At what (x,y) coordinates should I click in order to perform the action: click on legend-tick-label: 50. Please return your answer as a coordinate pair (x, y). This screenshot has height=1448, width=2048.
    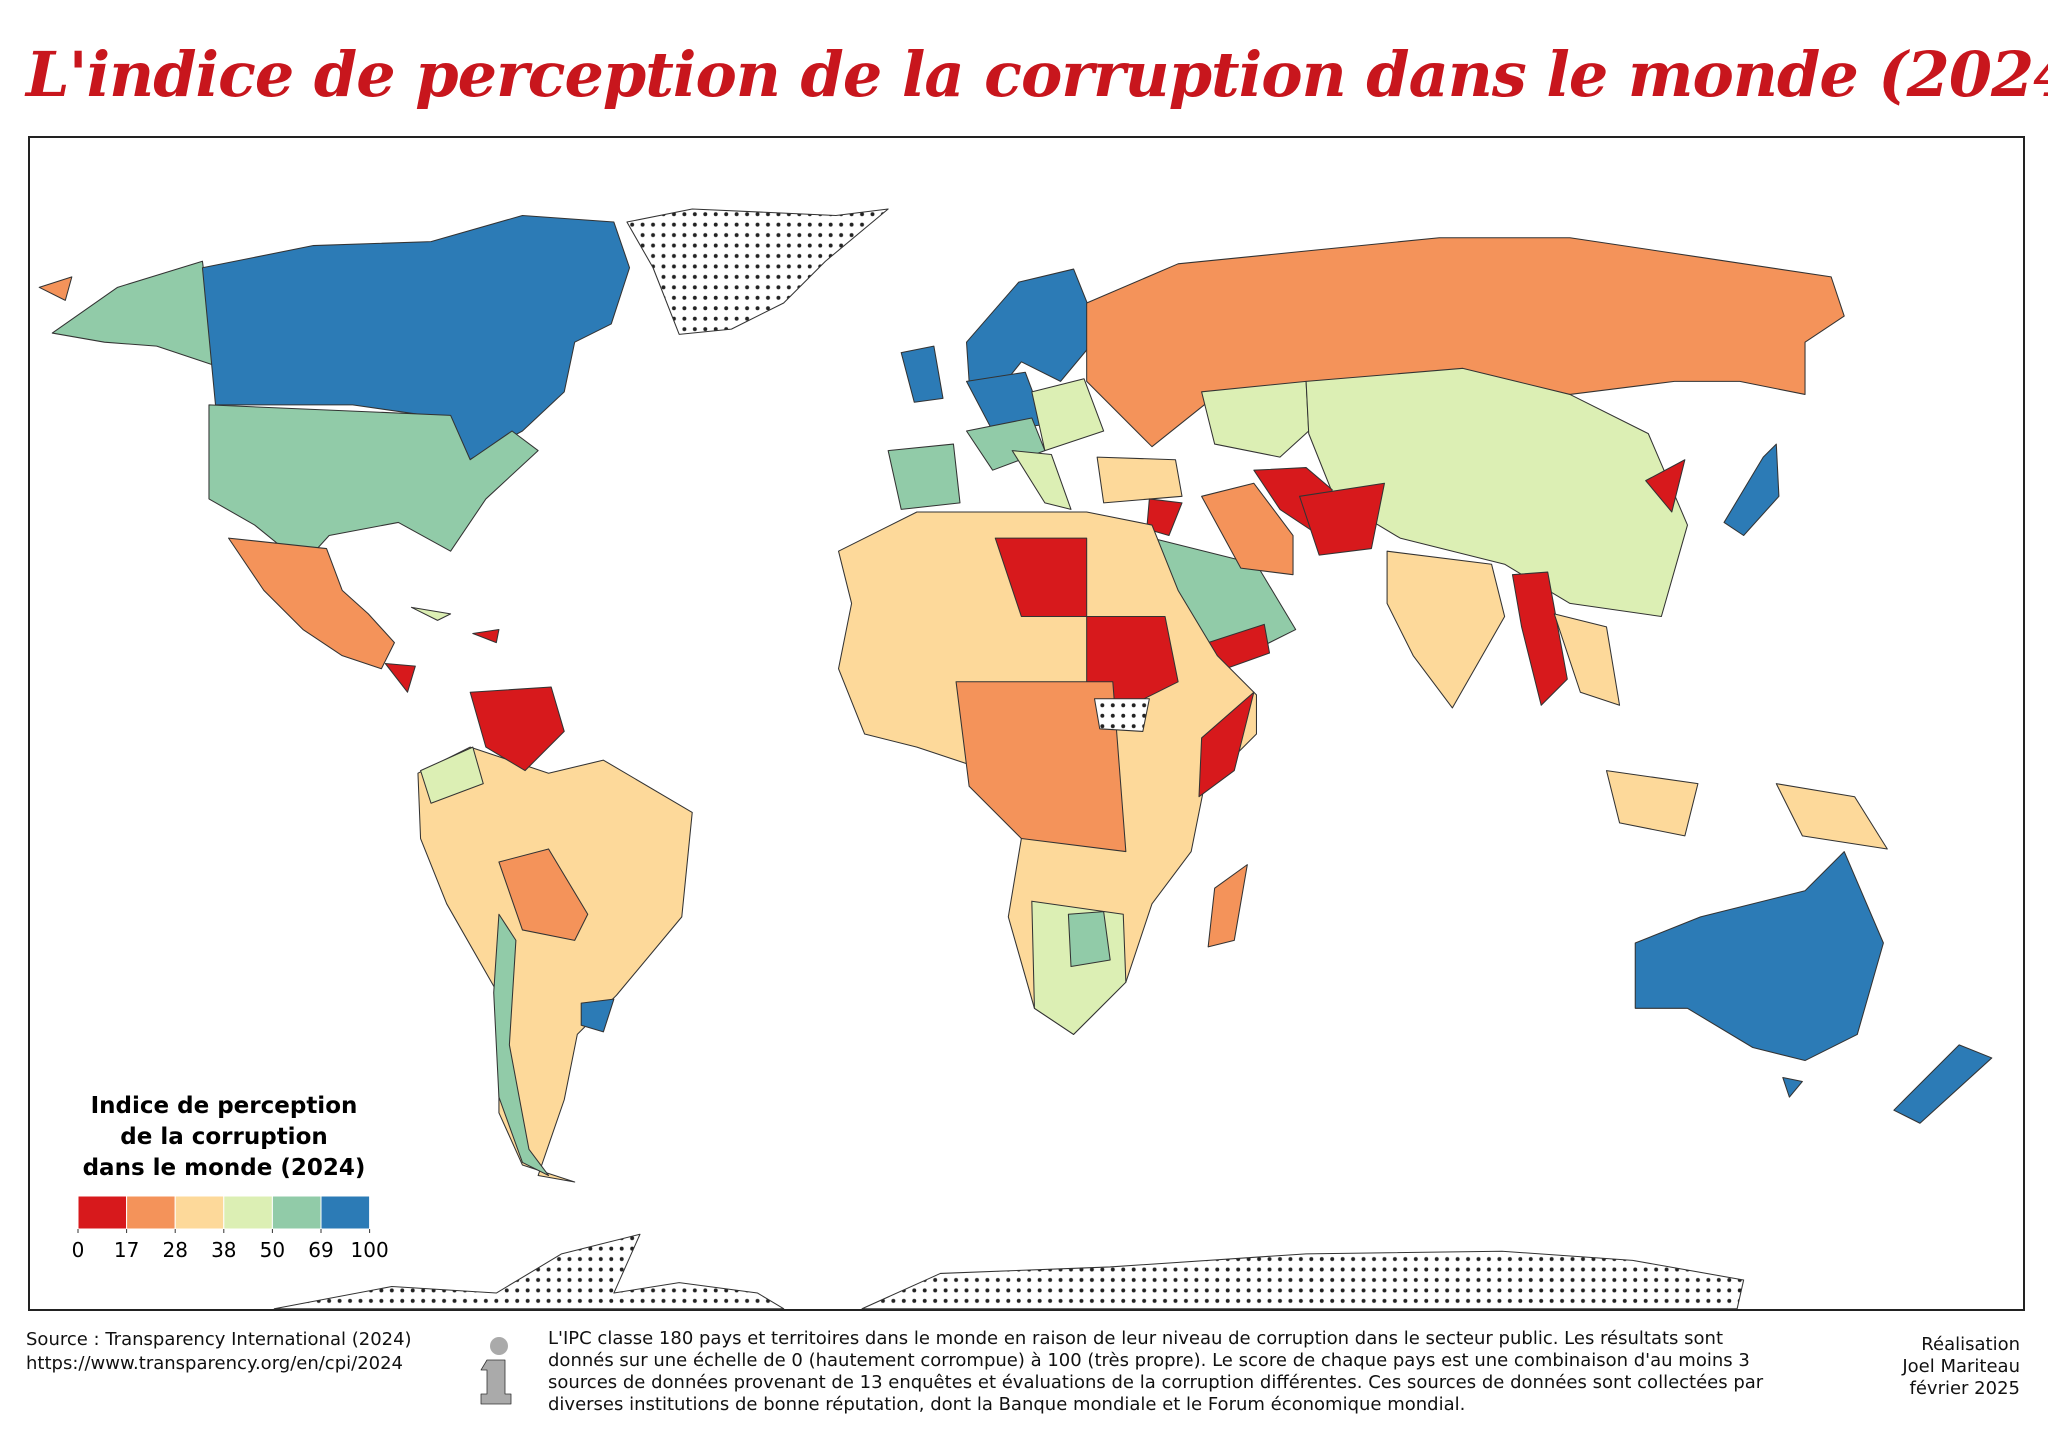
    Looking at the image, I should click on (272, 1250).